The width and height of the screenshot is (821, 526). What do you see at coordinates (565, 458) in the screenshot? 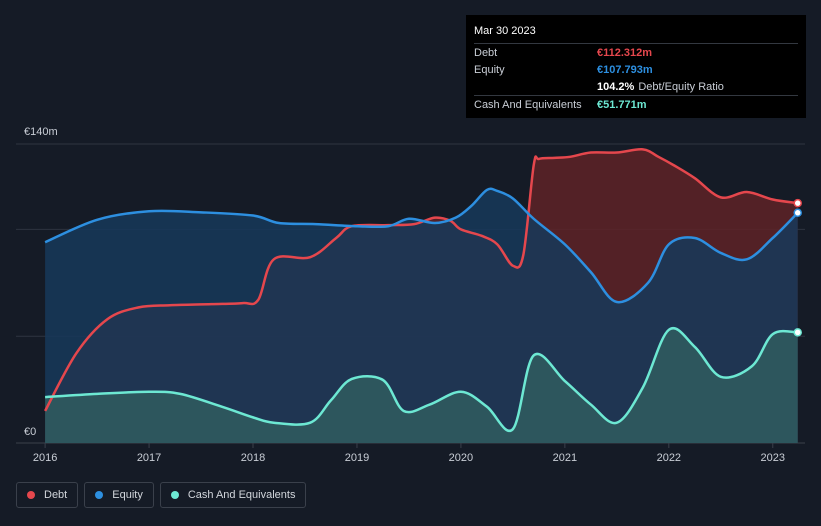
I see `x-tick-label-2021: 2021` at bounding box center [565, 458].